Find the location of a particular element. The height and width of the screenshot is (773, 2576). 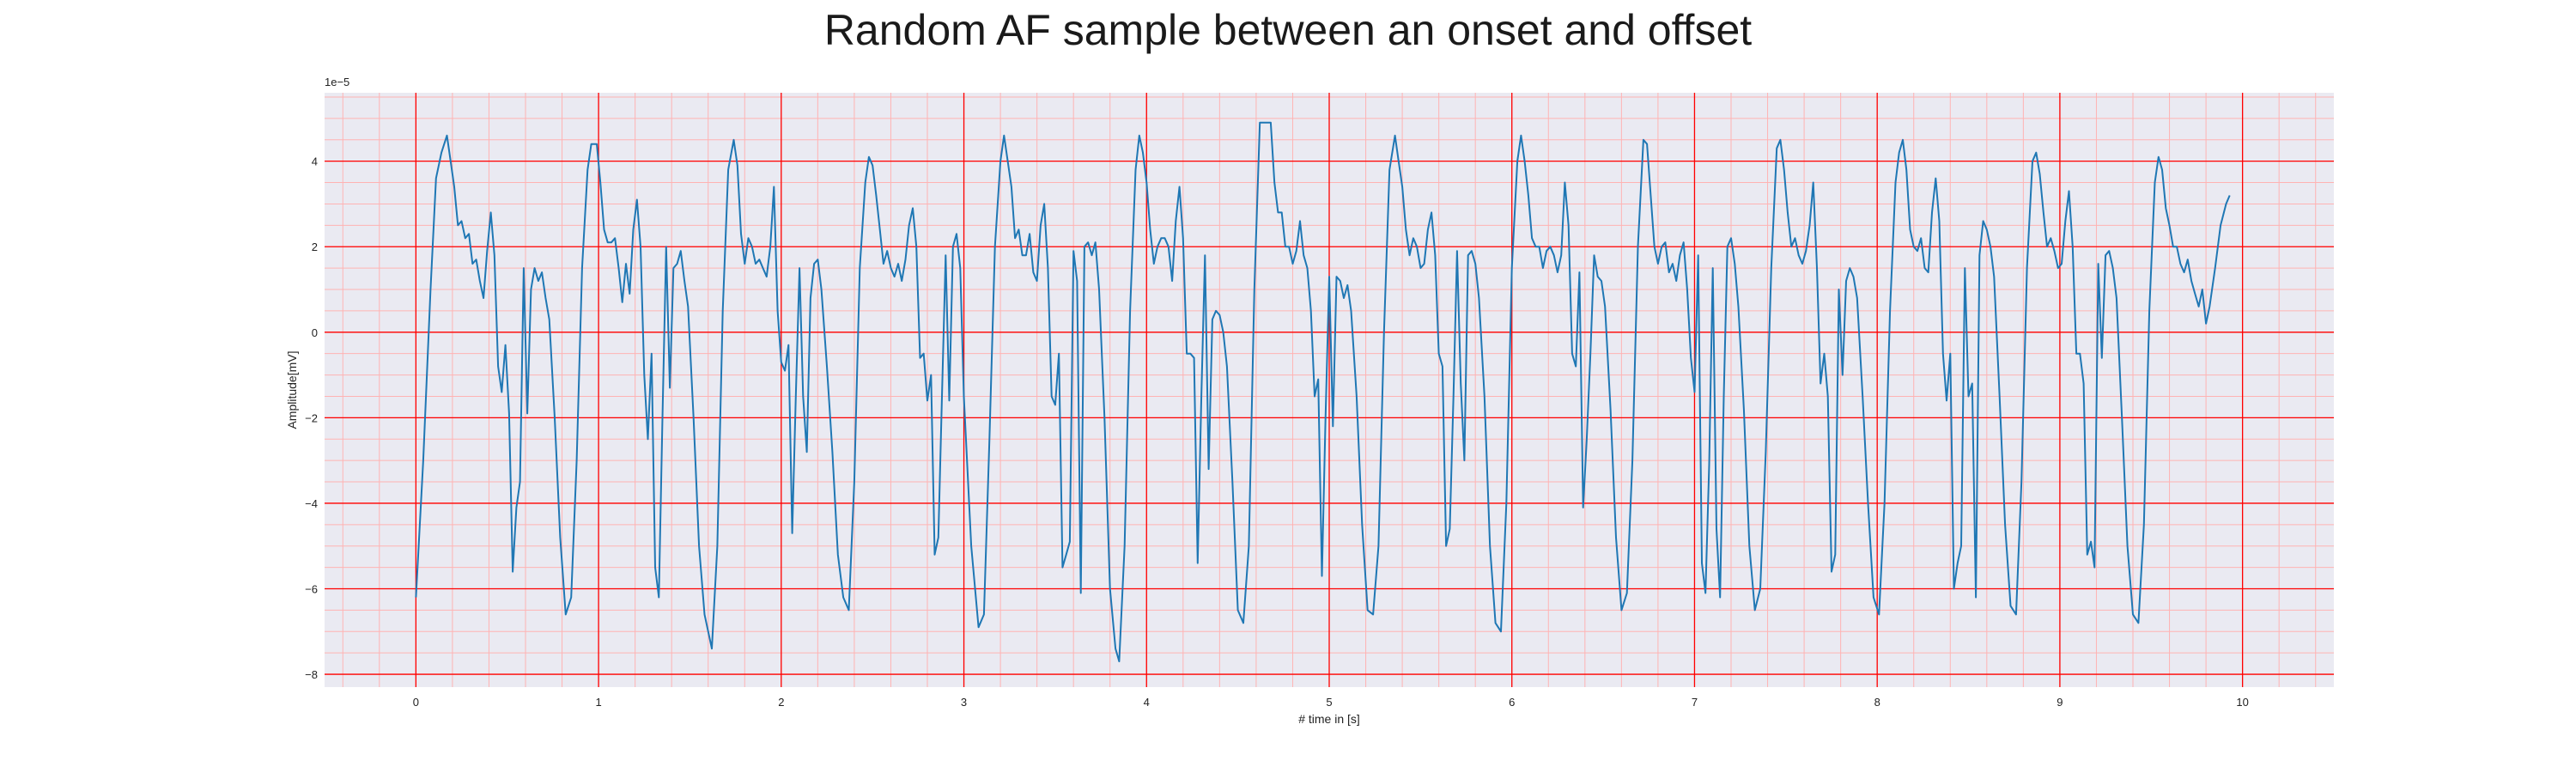

y-tick-label: 4 is located at coordinates (315, 161).